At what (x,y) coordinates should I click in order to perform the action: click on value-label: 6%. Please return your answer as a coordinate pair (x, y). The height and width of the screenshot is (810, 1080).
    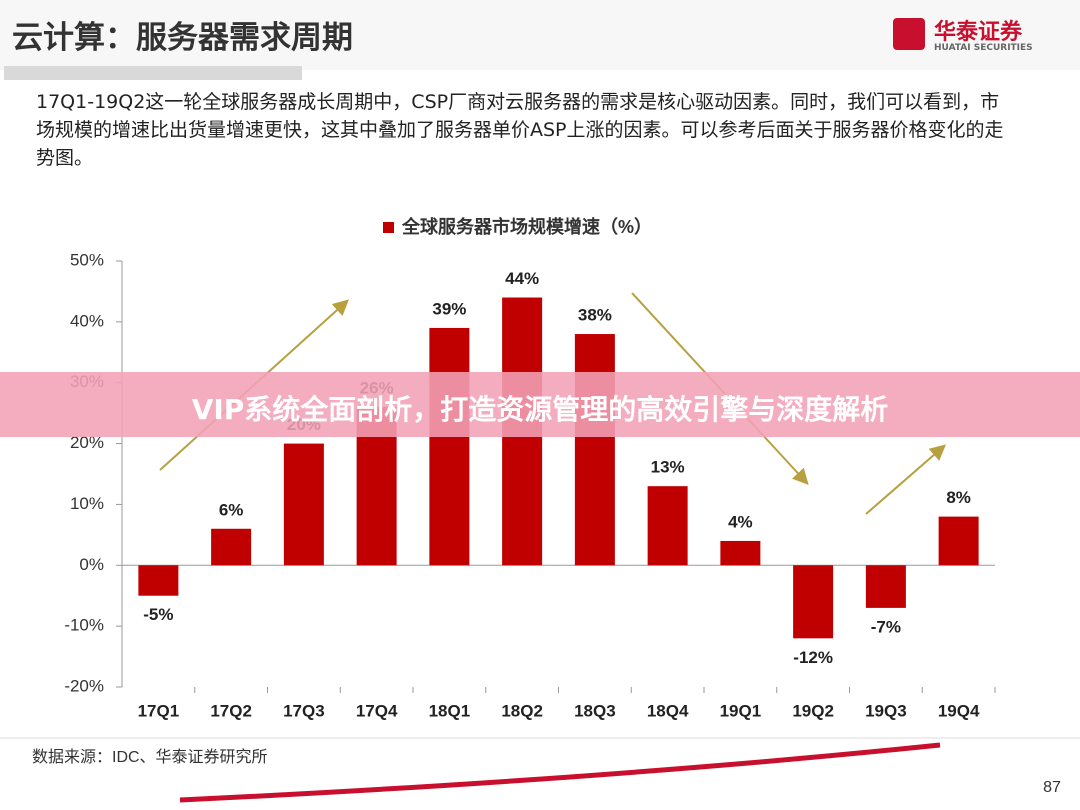
    Looking at the image, I should click on (231, 509).